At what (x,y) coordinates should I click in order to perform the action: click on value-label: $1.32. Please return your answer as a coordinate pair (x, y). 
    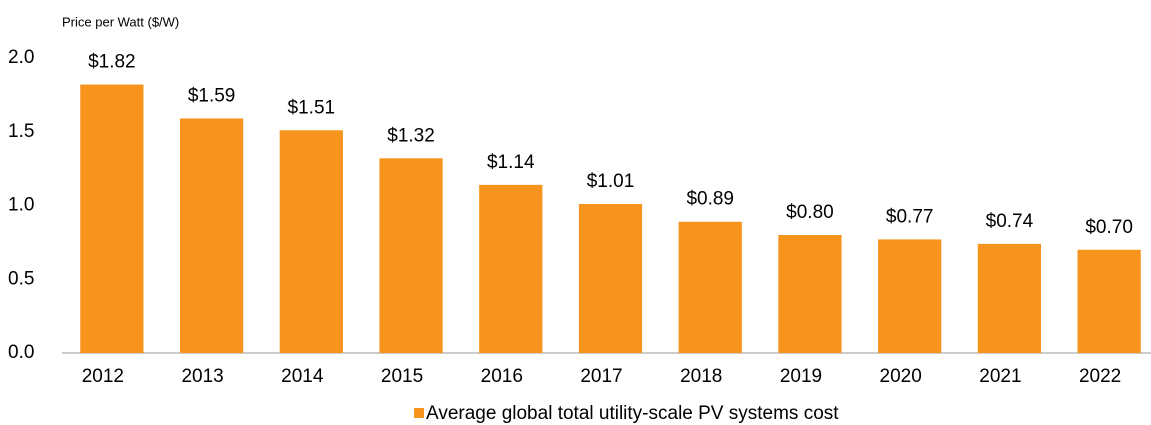
    Looking at the image, I should click on (411, 135).